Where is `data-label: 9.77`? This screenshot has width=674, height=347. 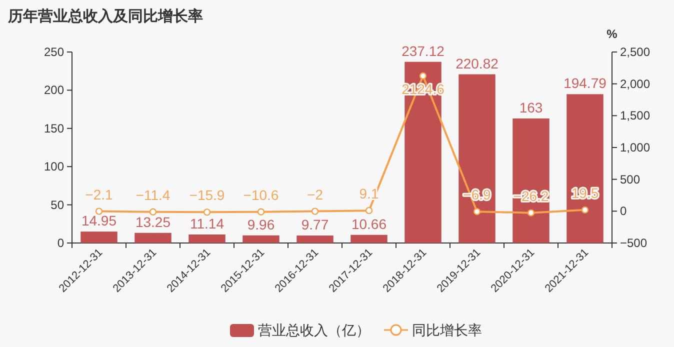
data-label: 9.77 is located at coordinates (315, 224).